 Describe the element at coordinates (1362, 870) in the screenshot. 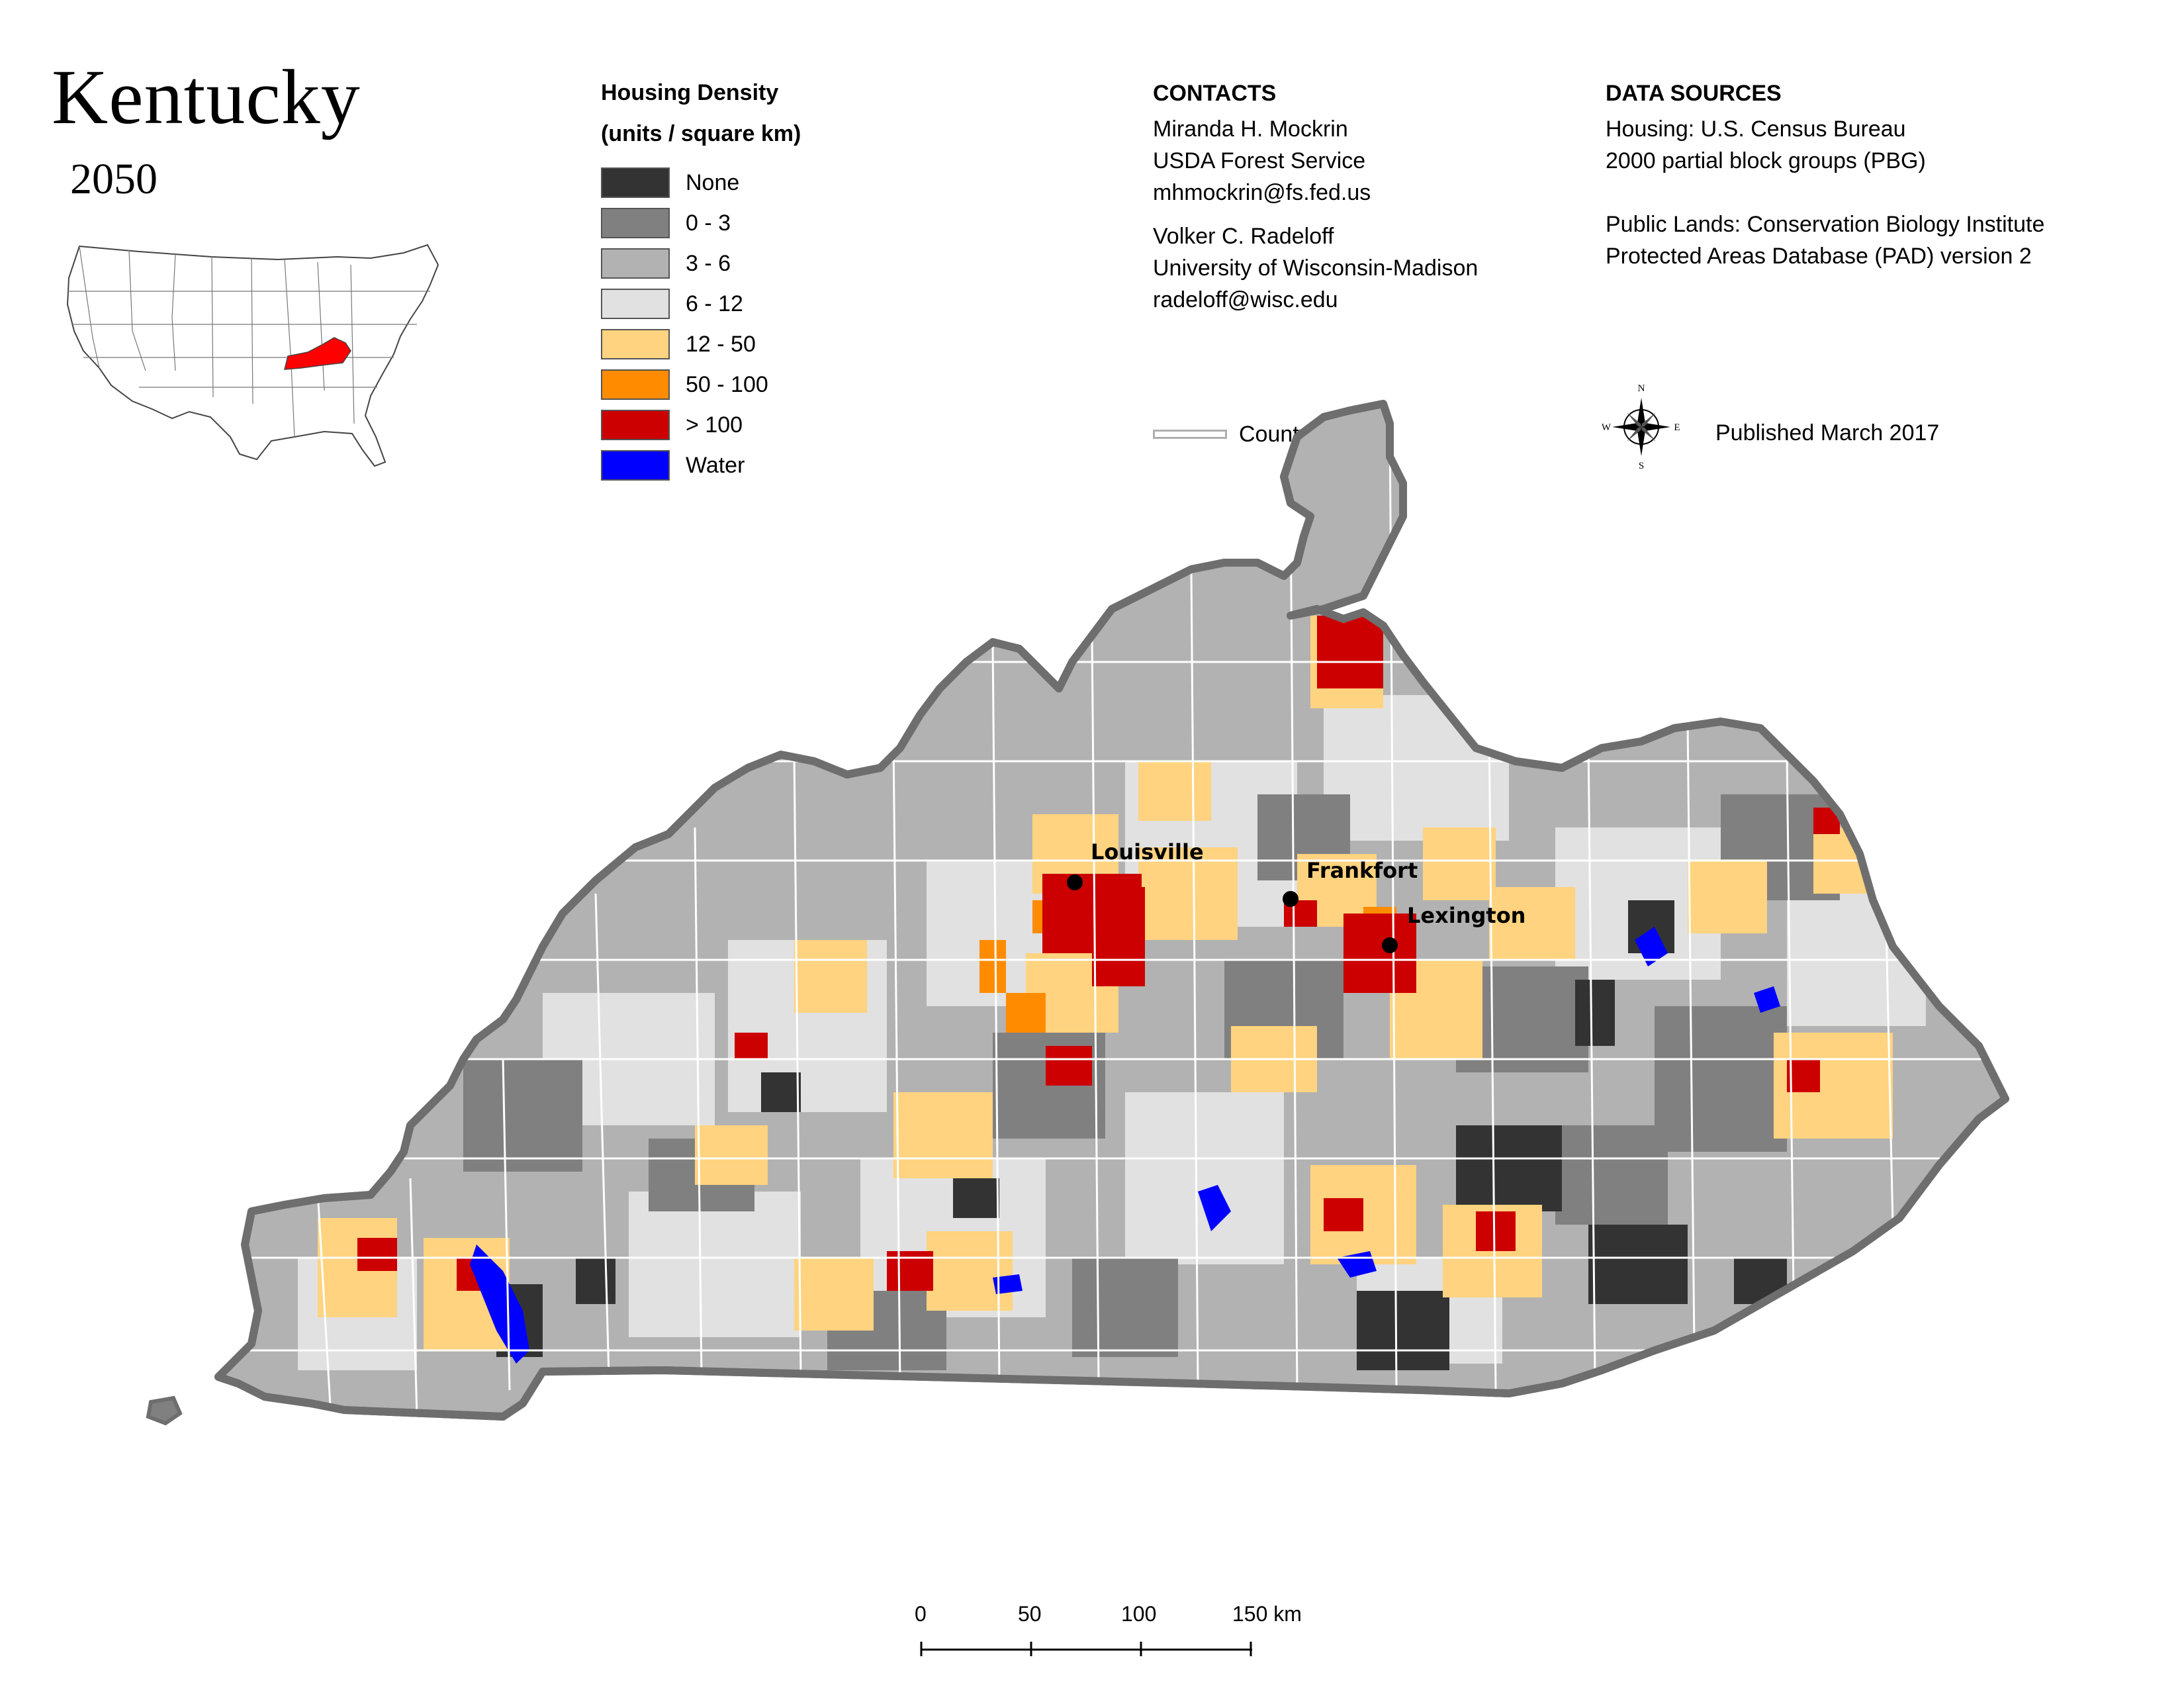

I see `city-label-frankfort: Frankfort` at that location.